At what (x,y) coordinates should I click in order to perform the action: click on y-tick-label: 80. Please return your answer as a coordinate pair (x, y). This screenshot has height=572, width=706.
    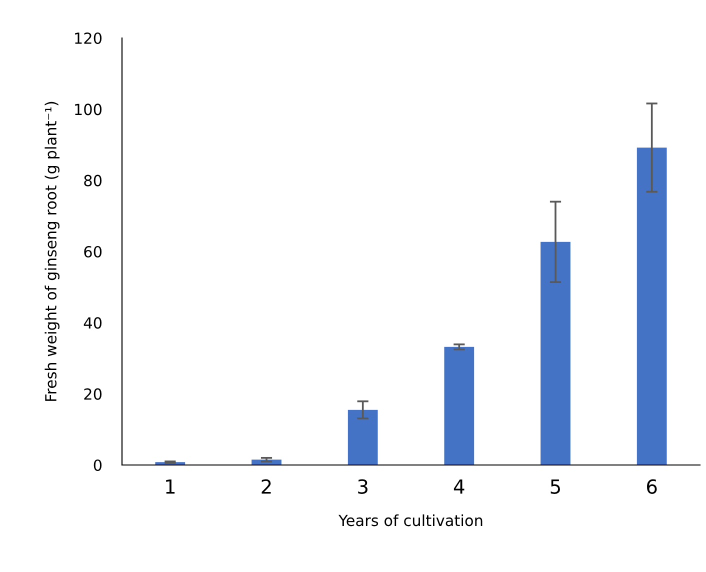
    Looking at the image, I should click on (93, 180).